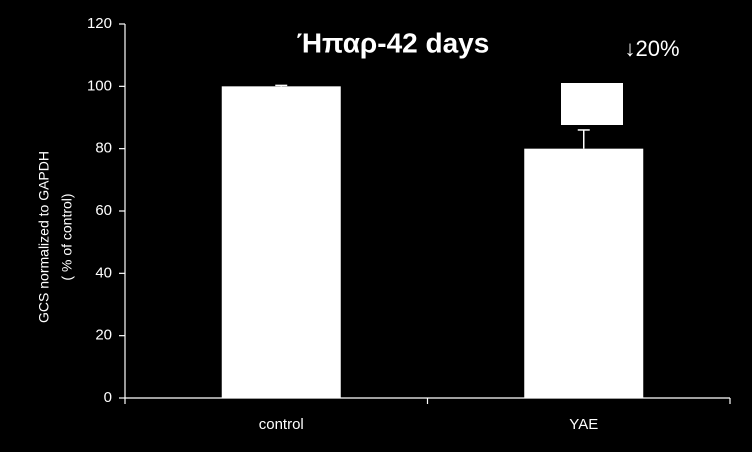 Image resolution: width=752 pixels, height=452 pixels. I want to click on y-tick-label: 80, so click(103, 148).